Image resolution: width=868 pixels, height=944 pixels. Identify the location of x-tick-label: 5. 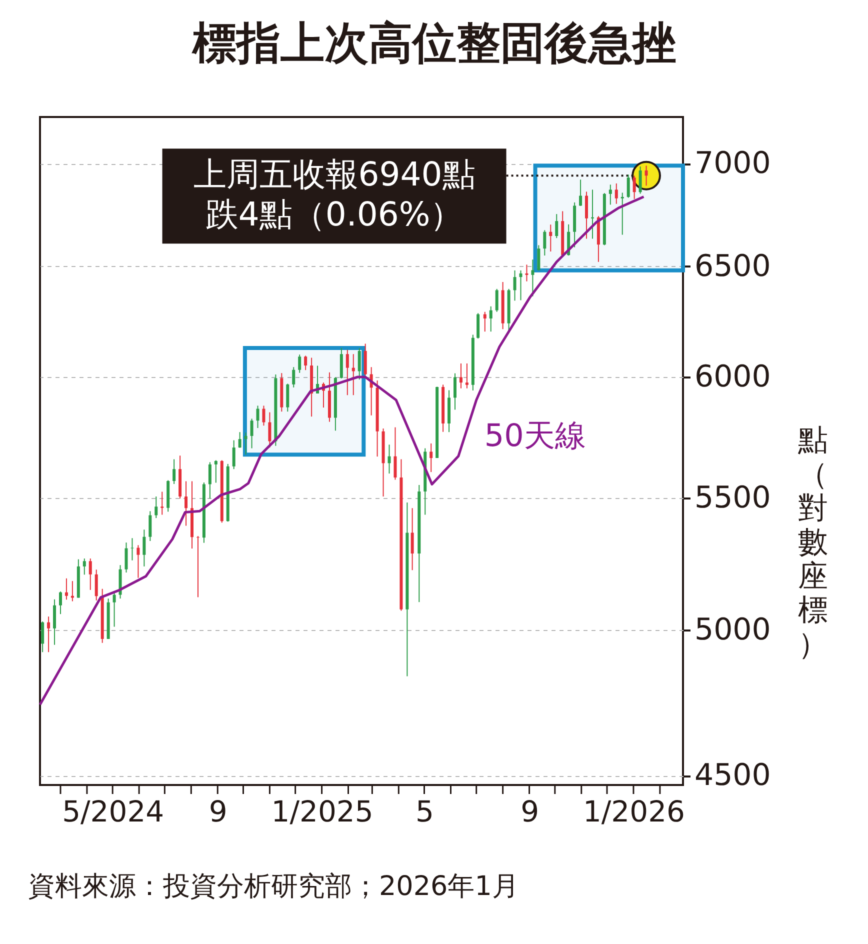
(425, 811).